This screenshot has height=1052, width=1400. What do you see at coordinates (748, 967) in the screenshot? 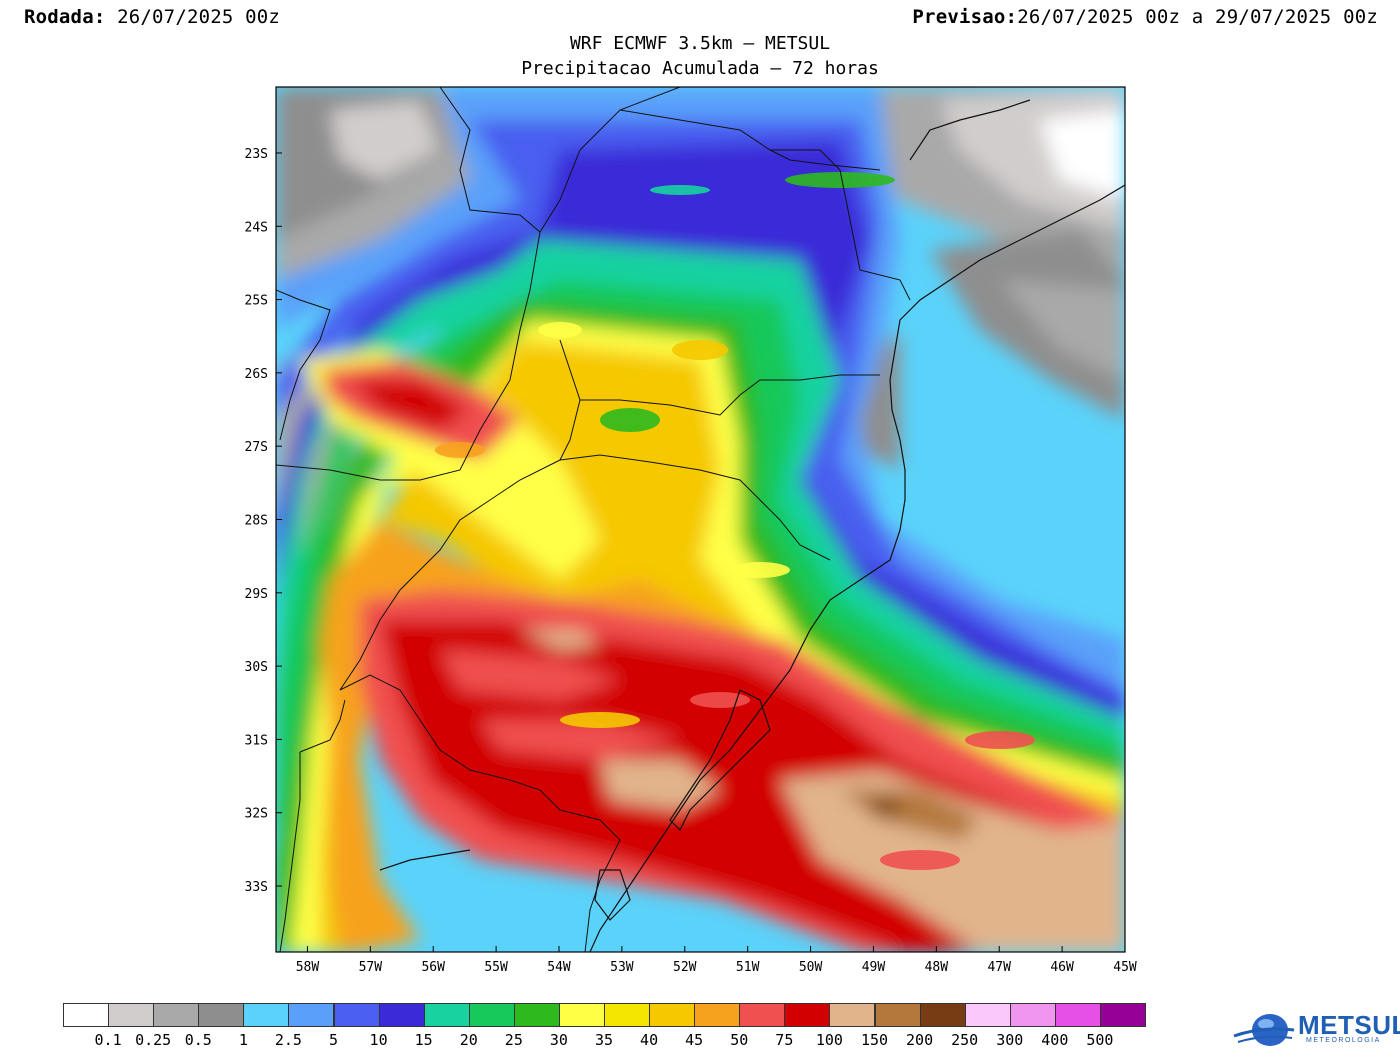
I see `lon-label: 51W` at bounding box center [748, 967].